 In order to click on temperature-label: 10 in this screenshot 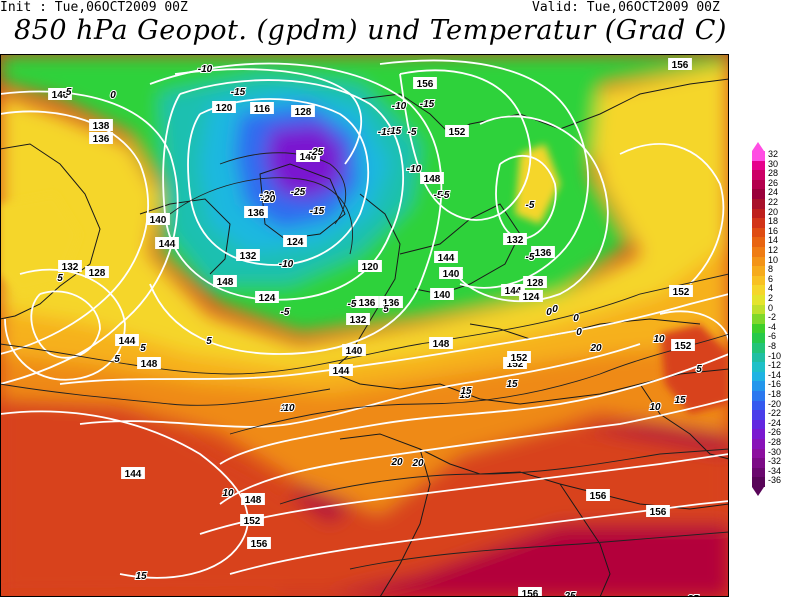, I will do `click(289, 408)`.